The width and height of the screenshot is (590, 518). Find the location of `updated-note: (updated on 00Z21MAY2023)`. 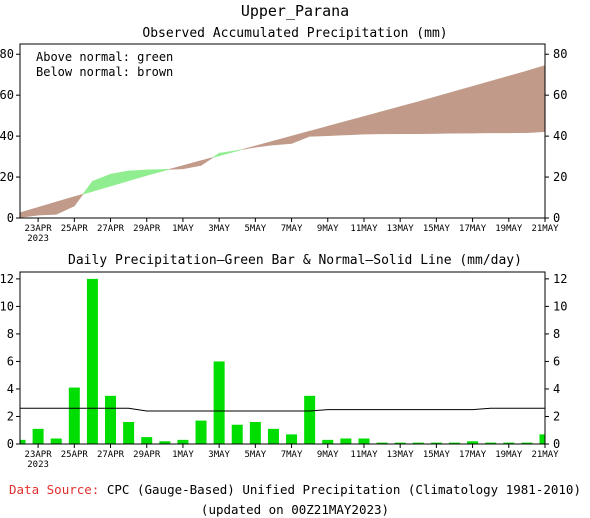

updated-note: (updated on 00Z21MAY2023) is located at coordinates (295, 509).